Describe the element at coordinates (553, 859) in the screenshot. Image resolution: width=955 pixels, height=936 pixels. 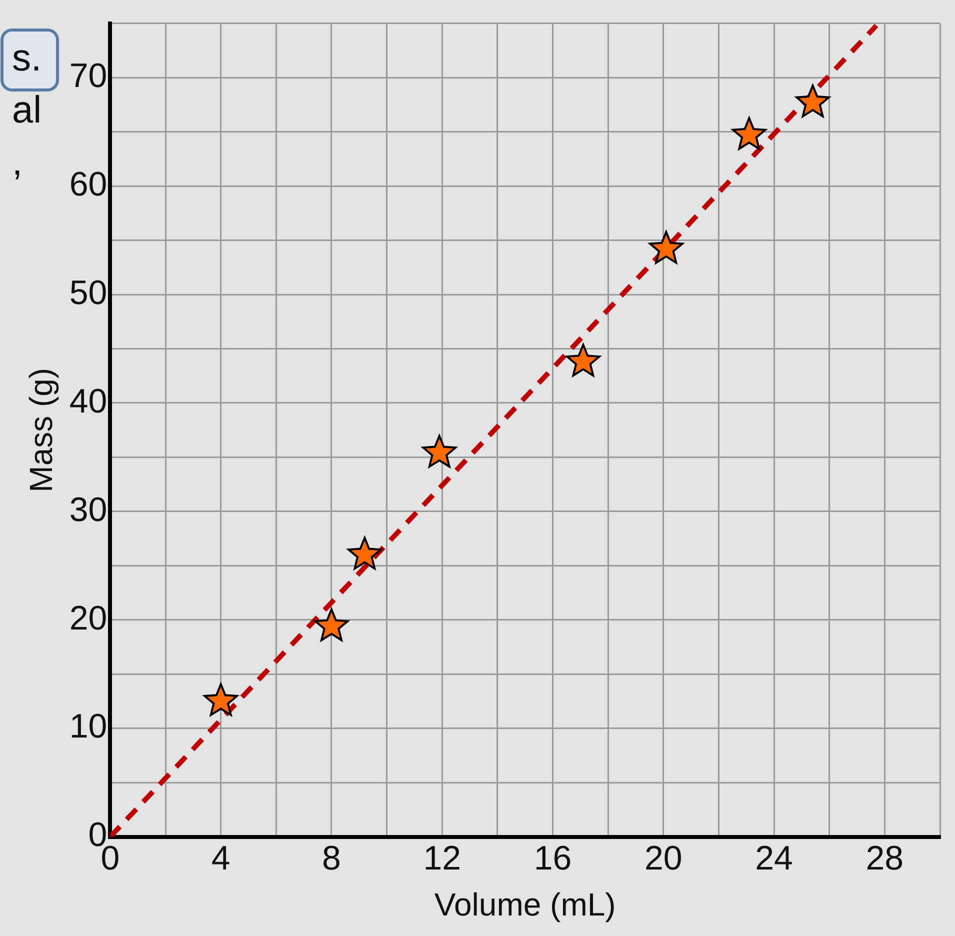
I see `x-tick-label: 16` at that location.